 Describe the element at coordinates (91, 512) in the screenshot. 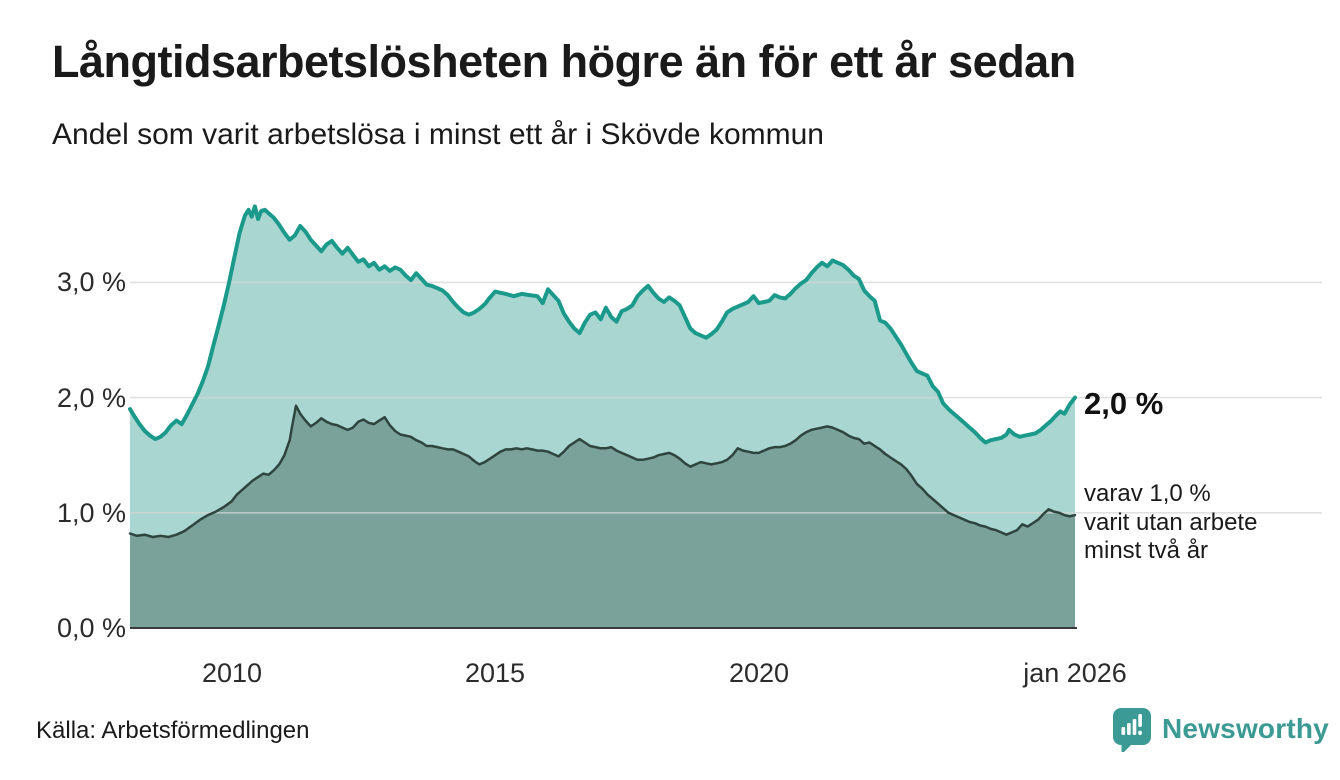

I see `y-tick-label: 1,0 %` at that location.